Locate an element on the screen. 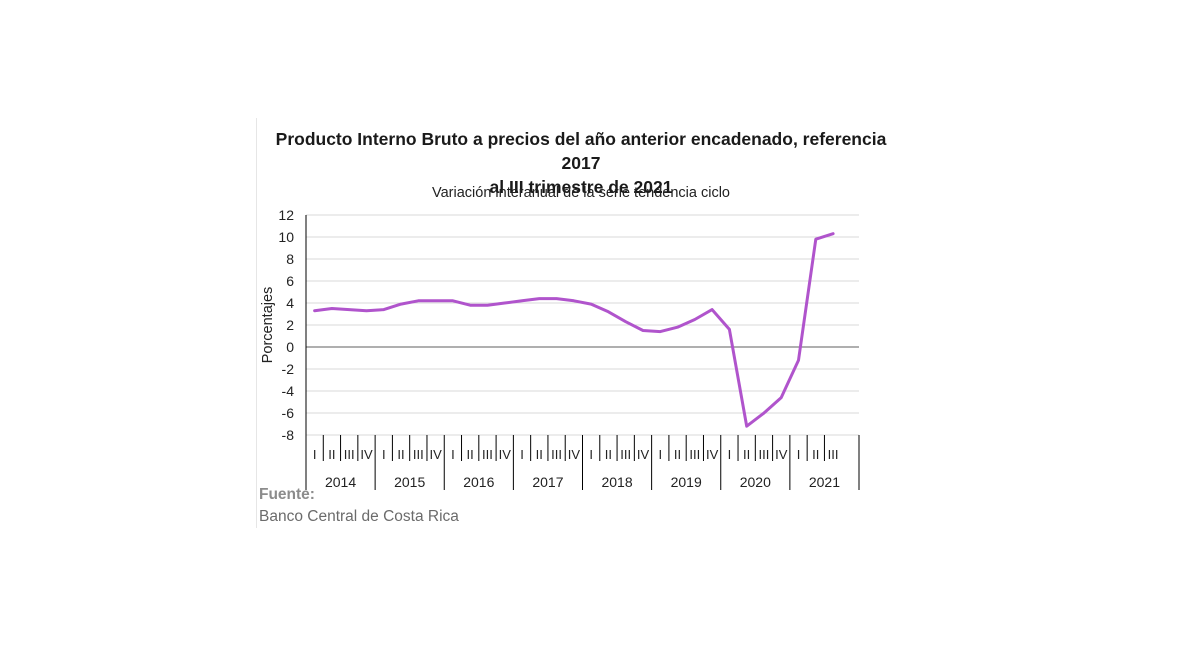 The height and width of the screenshot is (661, 1202). series-line is located at coordinates (574, 330).